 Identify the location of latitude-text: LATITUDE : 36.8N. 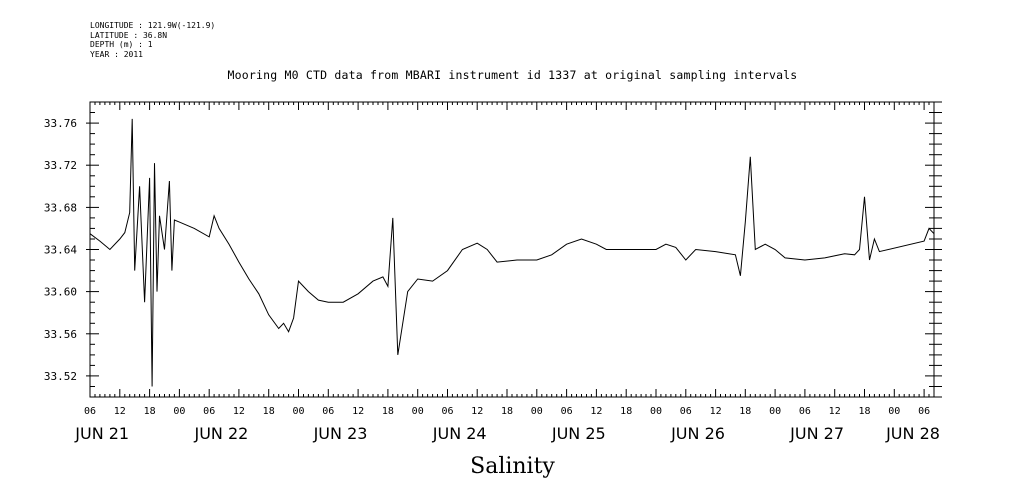
(129, 35).